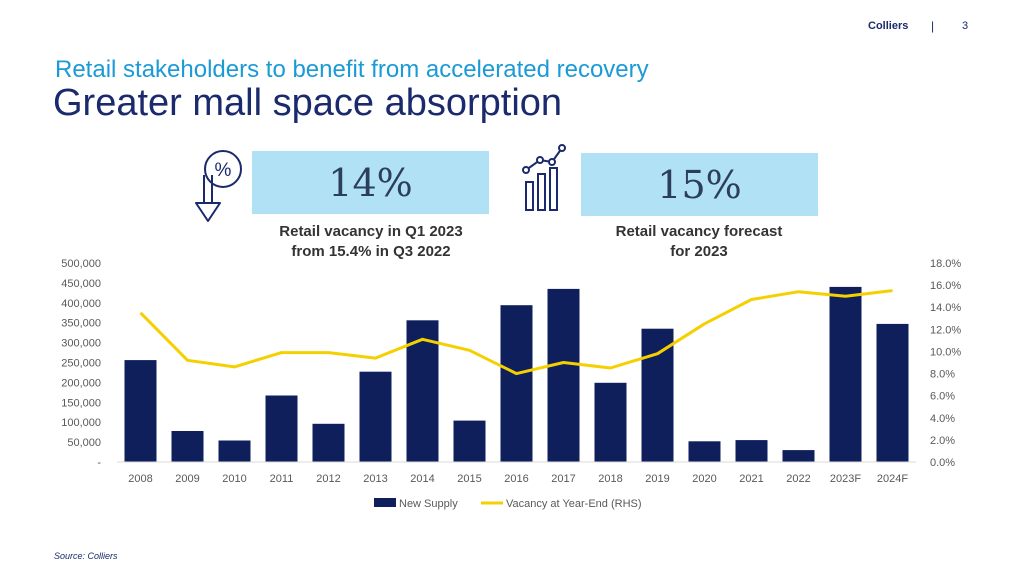  I want to click on y-left-tick: 400,000, so click(81, 304).